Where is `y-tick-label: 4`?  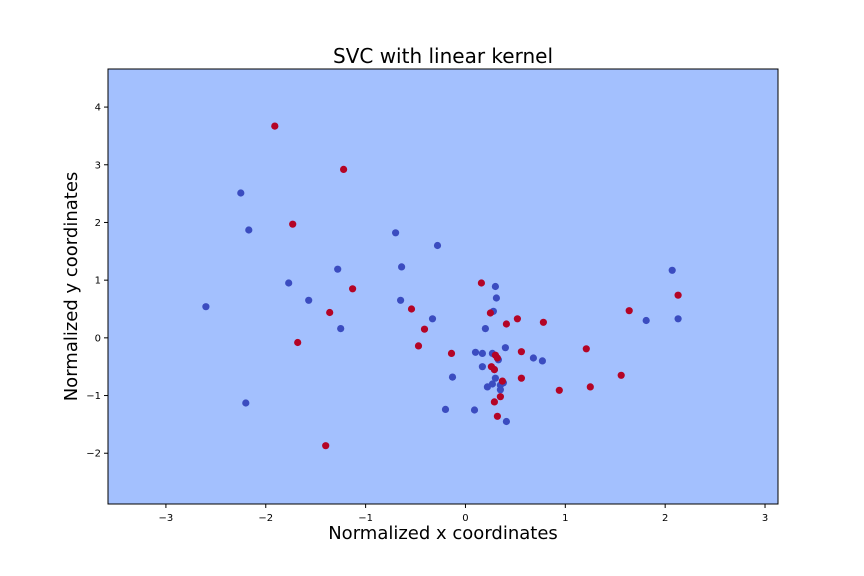
y-tick-label: 4 is located at coordinates (98, 108).